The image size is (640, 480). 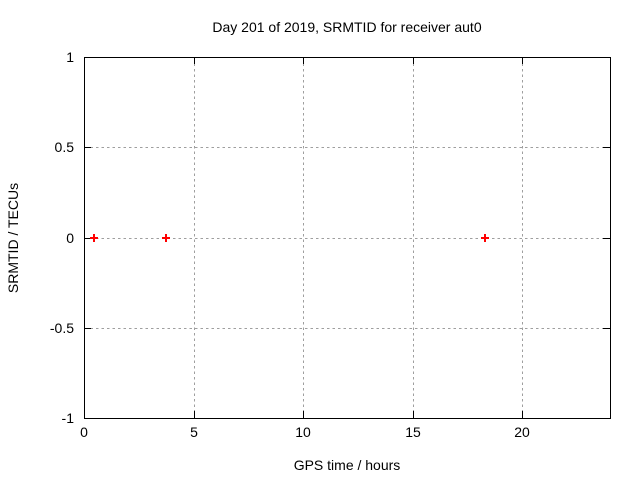 What do you see at coordinates (70, 57) in the screenshot?
I see `y-tick-label: 1` at bounding box center [70, 57].